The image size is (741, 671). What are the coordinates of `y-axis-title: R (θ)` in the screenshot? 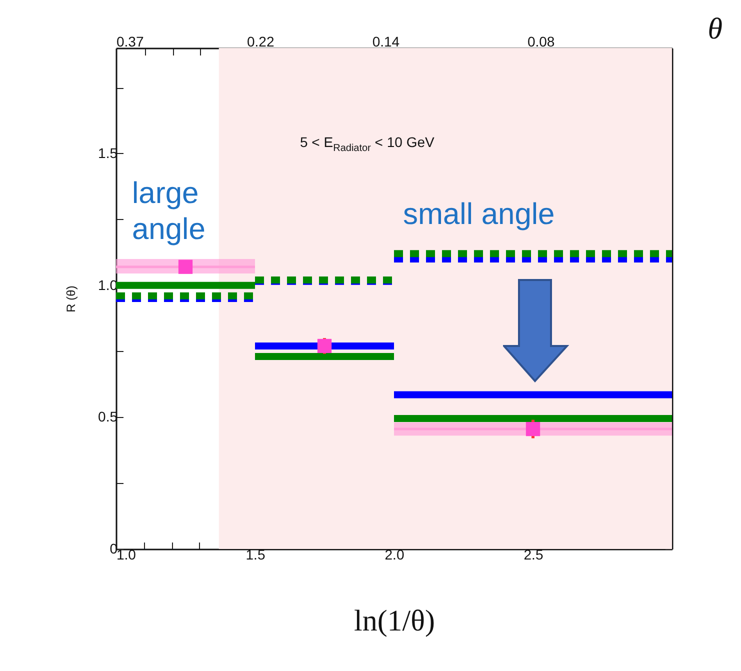 It's located at (71, 299).